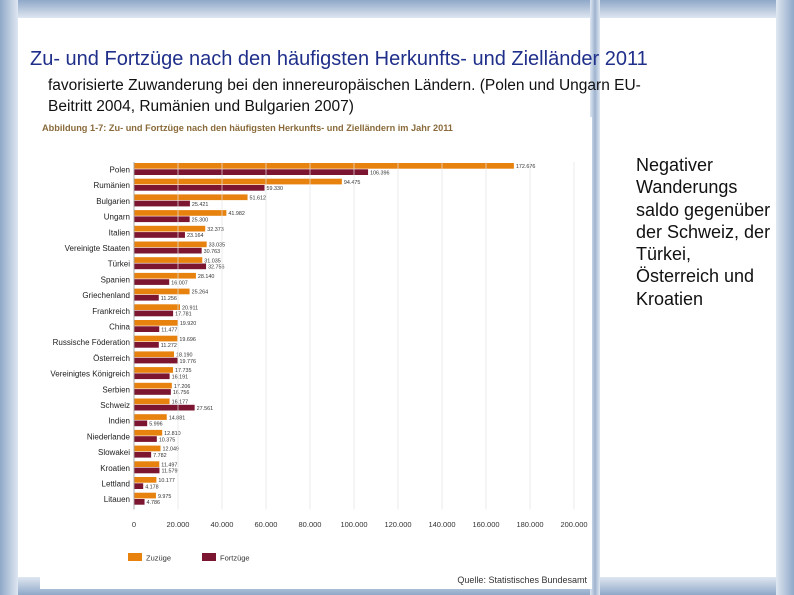 Image resolution: width=794 pixels, height=595 pixels. What do you see at coordinates (116, 389) in the screenshot?
I see `category-label: Serbien` at bounding box center [116, 389].